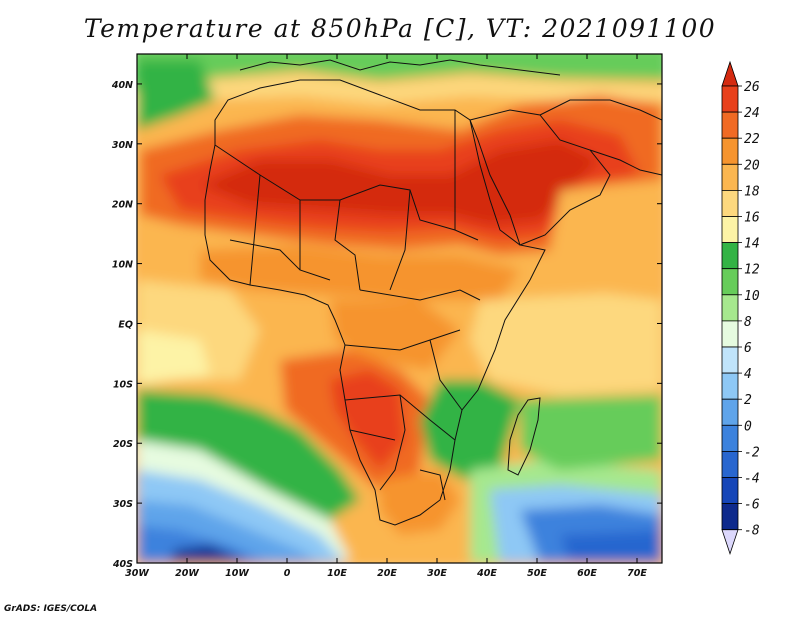  I want to click on colorbar-label: 2, so click(748, 400).